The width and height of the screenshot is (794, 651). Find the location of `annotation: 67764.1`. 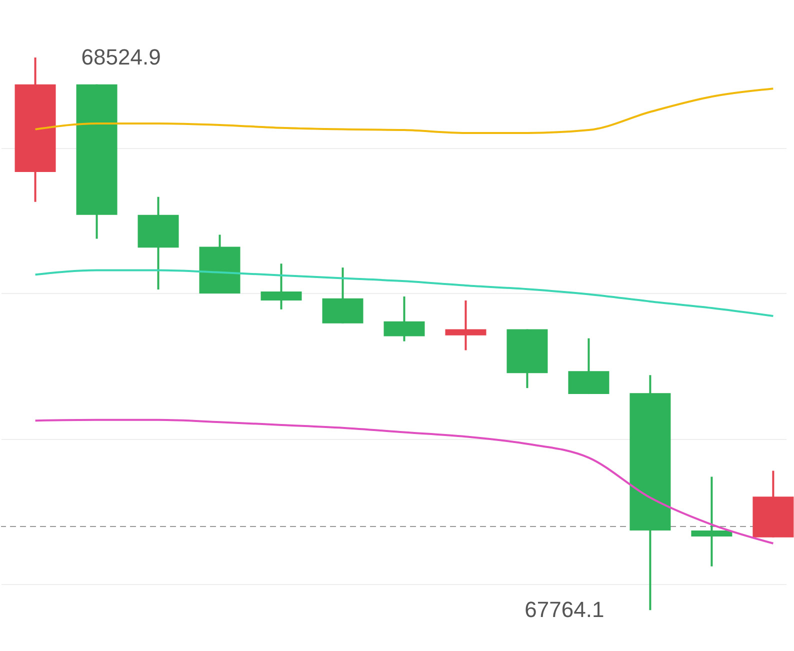

annotation: 67764.1 is located at coordinates (564, 609).